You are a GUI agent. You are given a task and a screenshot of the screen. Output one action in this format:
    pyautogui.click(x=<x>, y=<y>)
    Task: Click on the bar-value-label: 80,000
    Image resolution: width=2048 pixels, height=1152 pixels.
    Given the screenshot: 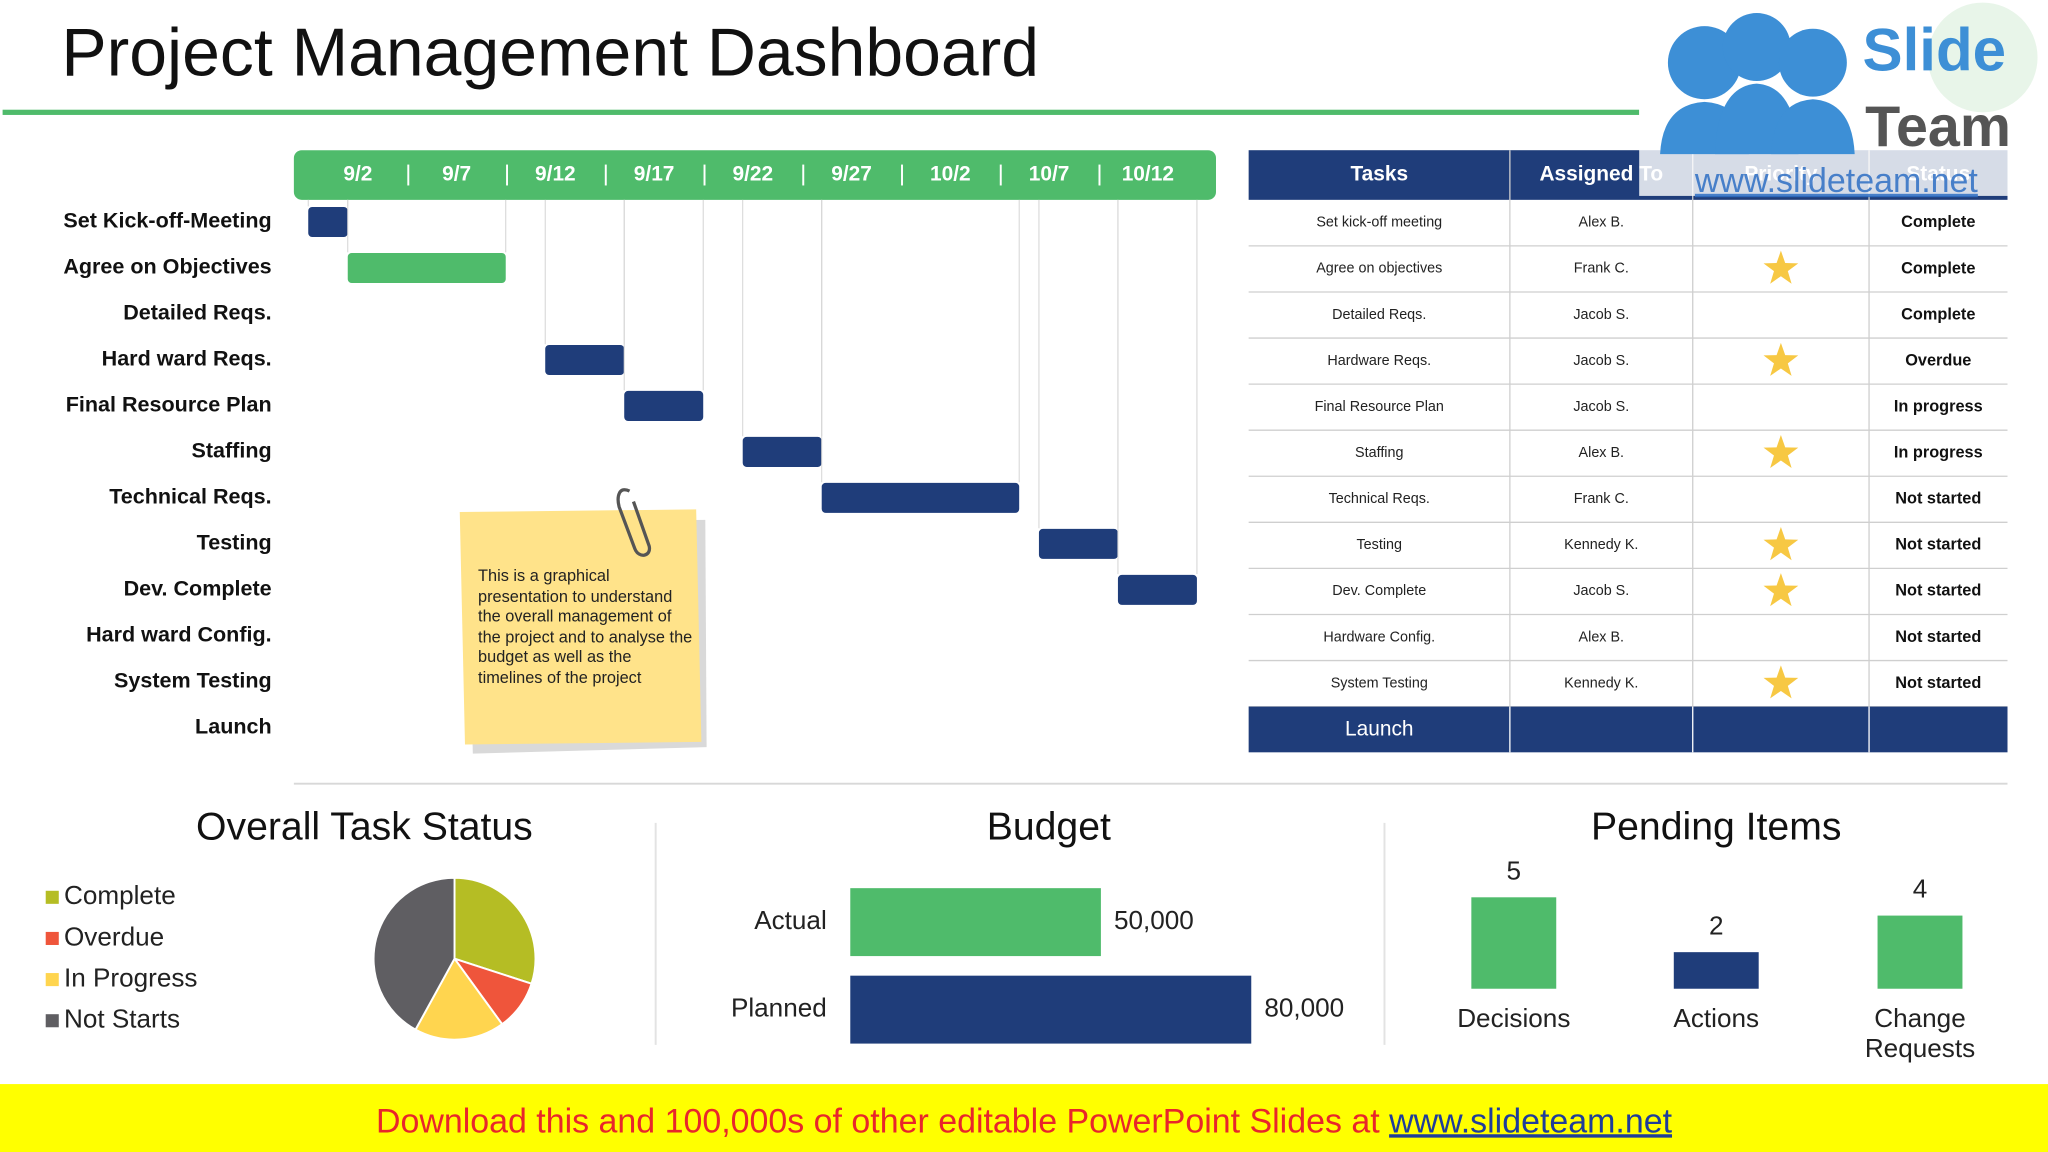 What is the action you would take?
    pyautogui.click(x=1304, y=1008)
    